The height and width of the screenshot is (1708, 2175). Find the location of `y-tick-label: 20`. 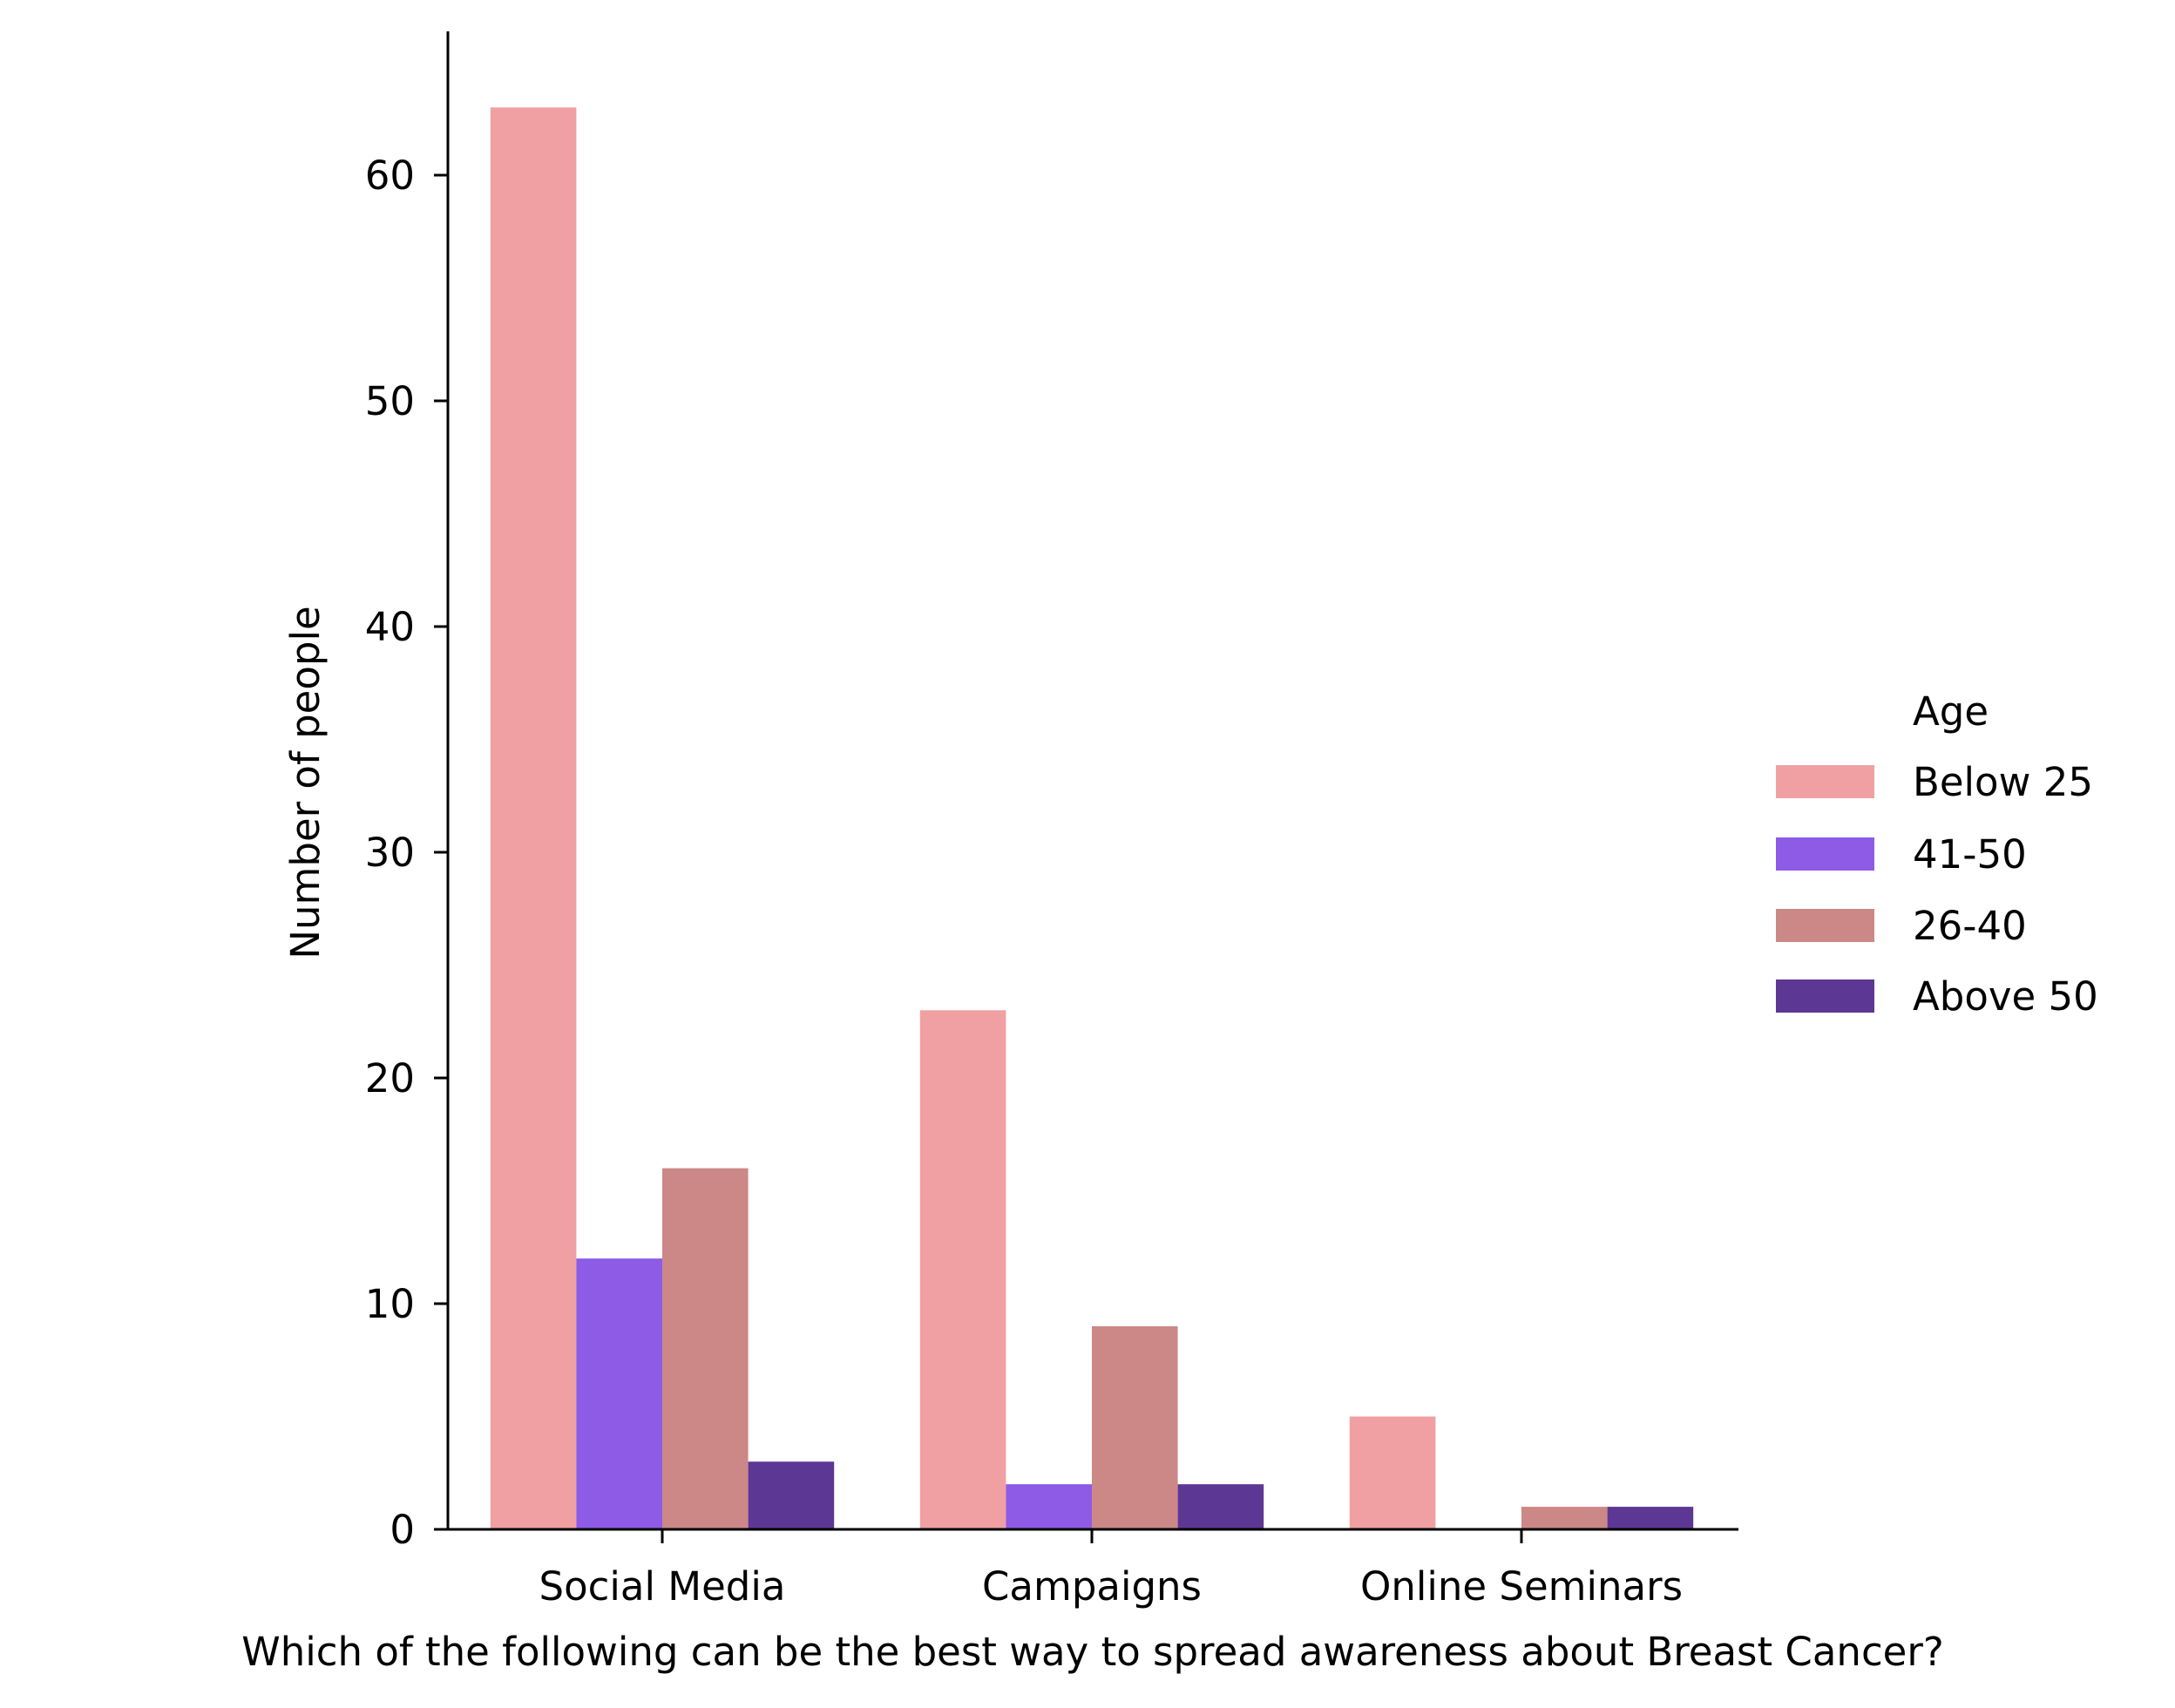

y-tick-label: 20 is located at coordinates (390, 1078).